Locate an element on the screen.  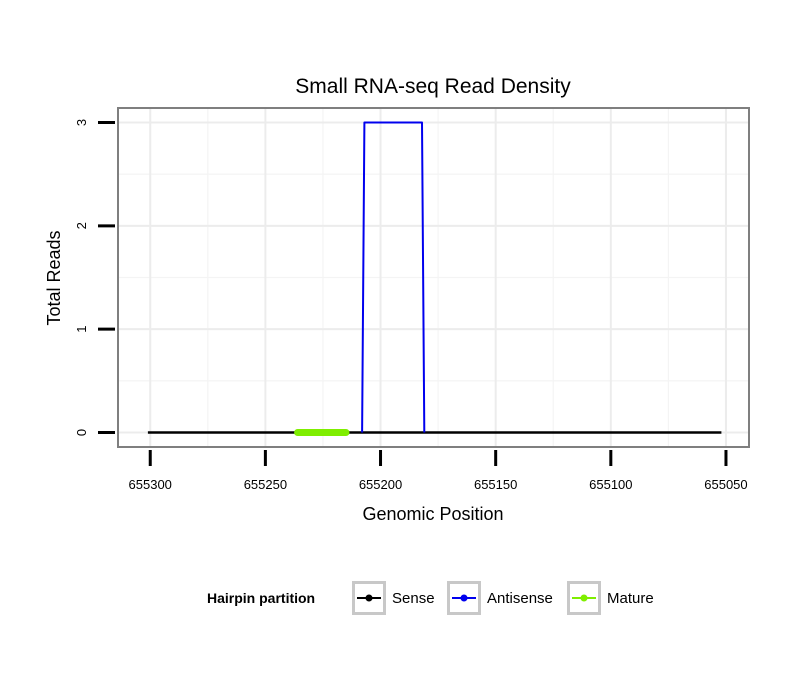
y-tick-label: 1 is located at coordinates (81, 329).